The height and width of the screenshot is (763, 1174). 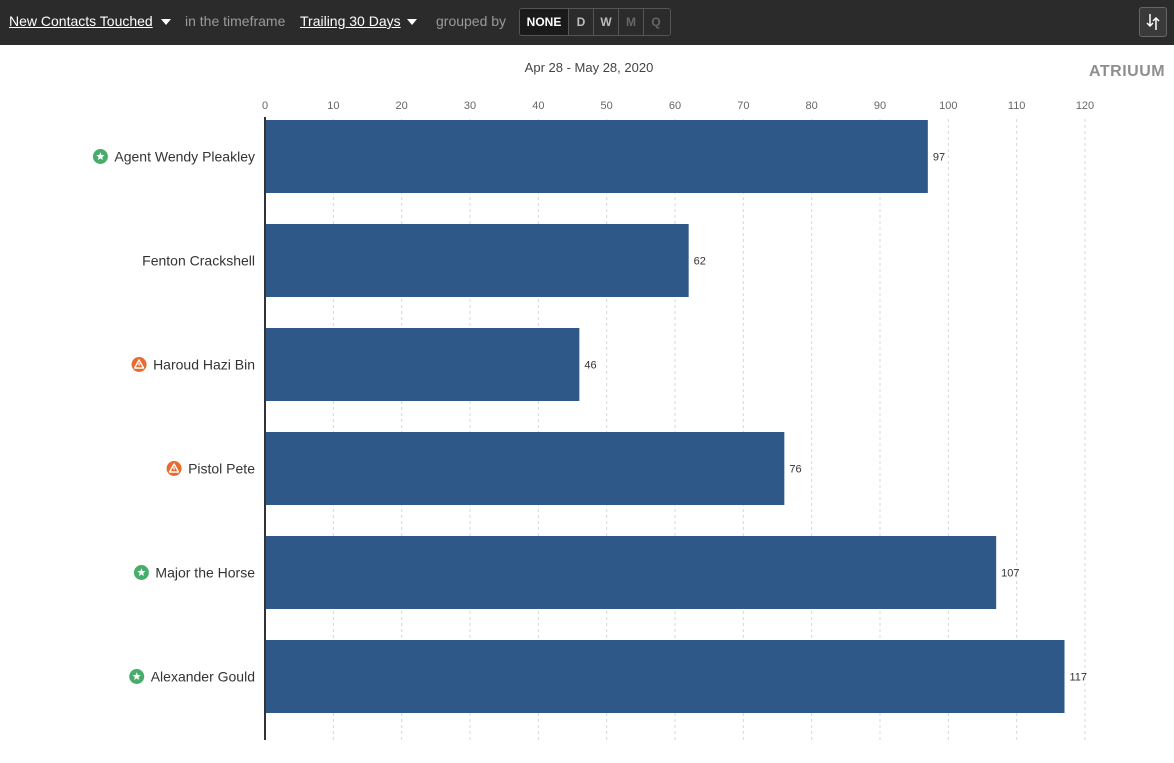 I want to click on category-label: Agent Wendy Pleakley, so click(x=184, y=157).